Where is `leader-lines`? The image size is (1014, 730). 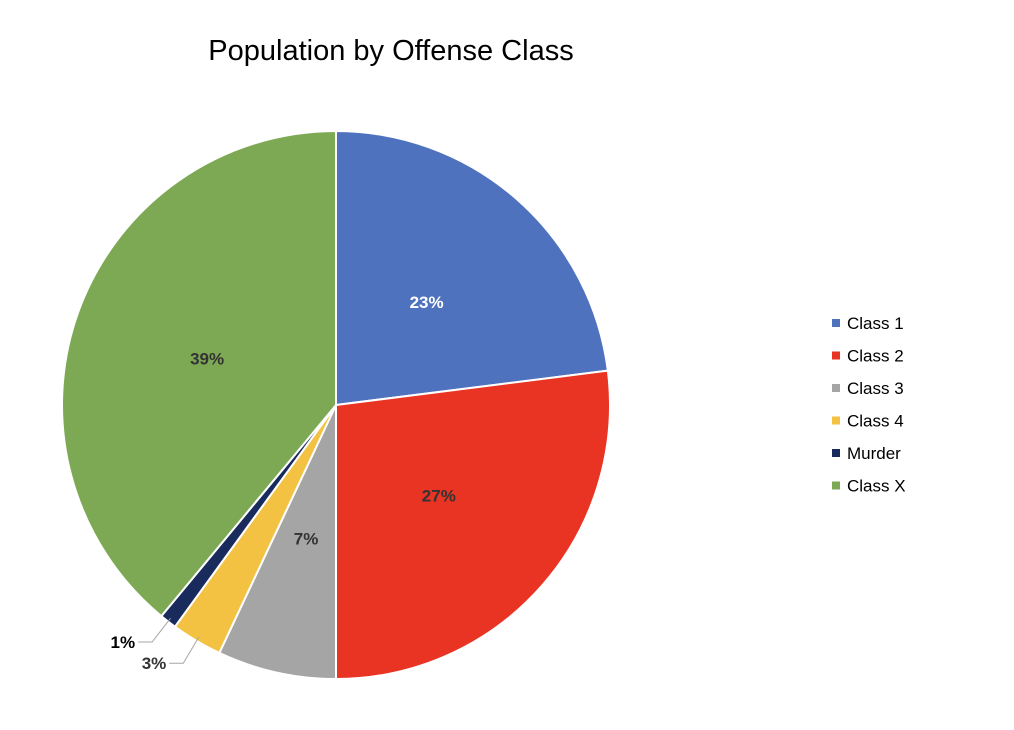
leader-lines is located at coordinates (169, 640).